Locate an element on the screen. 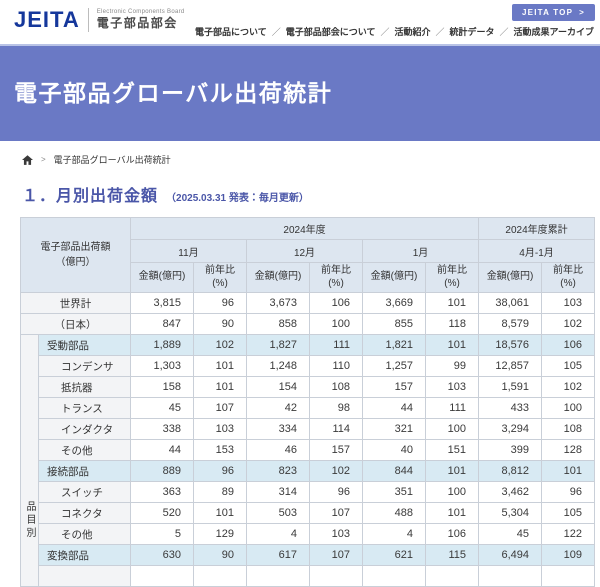  nav-item-statistics: 統計データ is located at coordinates (472, 32).